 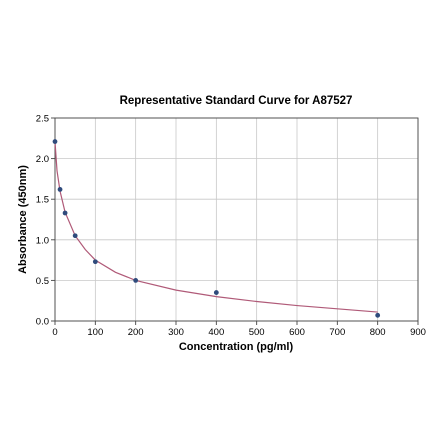 I want to click on y-tick-labels: 0.0 0.5 1.0 1.5 2.0 2.5, so click(x=42, y=221).